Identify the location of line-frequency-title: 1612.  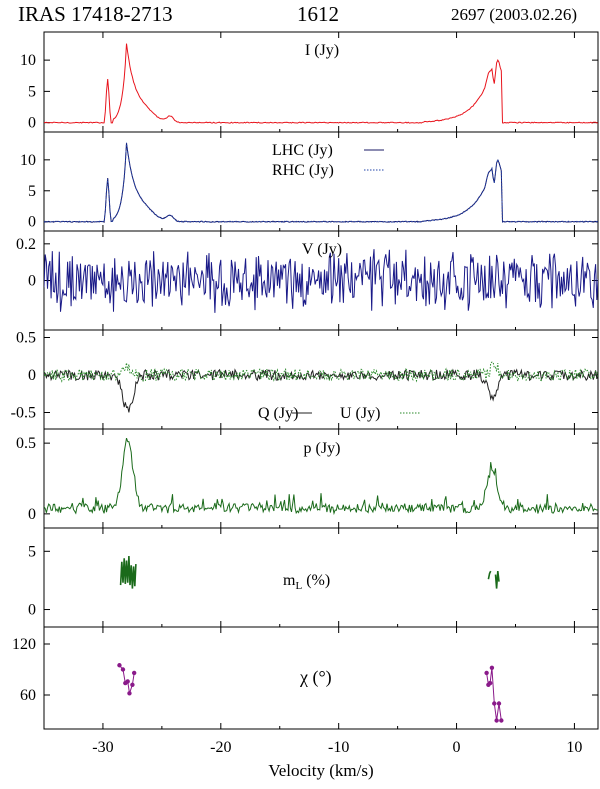
(318, 14).